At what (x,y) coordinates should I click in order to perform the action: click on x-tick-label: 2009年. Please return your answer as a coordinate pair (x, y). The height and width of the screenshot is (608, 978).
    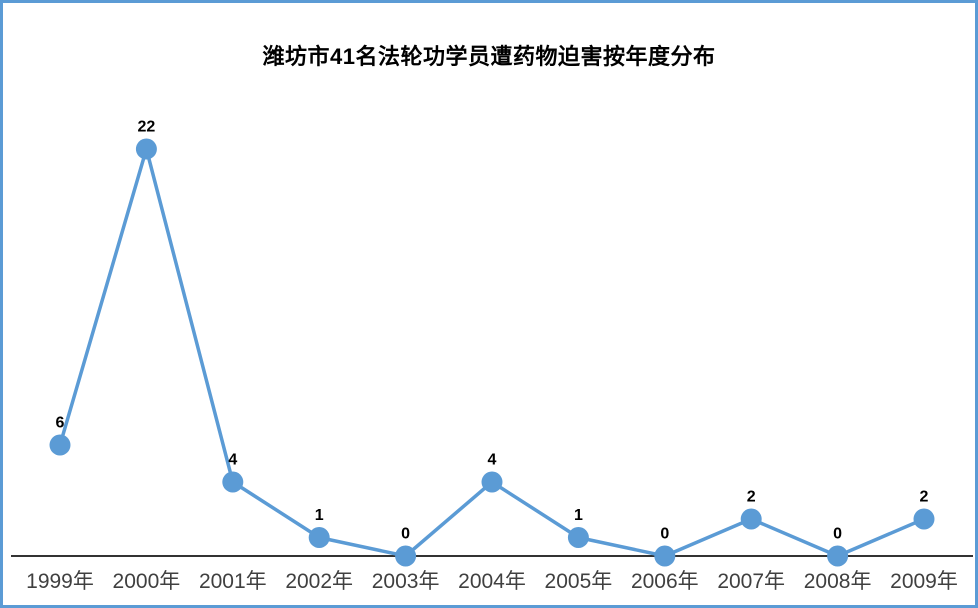
    Looking at the image, I should click on (924, 581).